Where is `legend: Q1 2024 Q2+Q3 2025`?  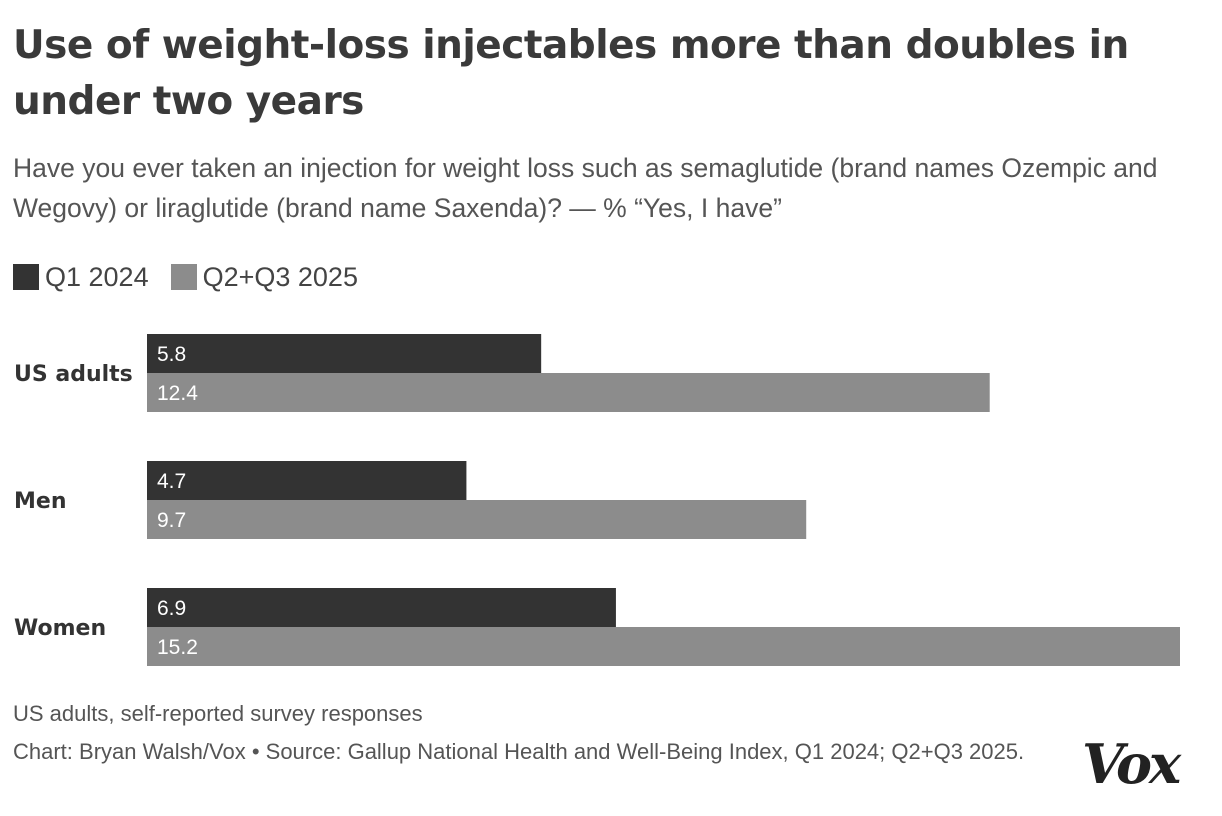 legend: Q1 2024 Q2+Q3 2025 is located at coordinates (196, 277).